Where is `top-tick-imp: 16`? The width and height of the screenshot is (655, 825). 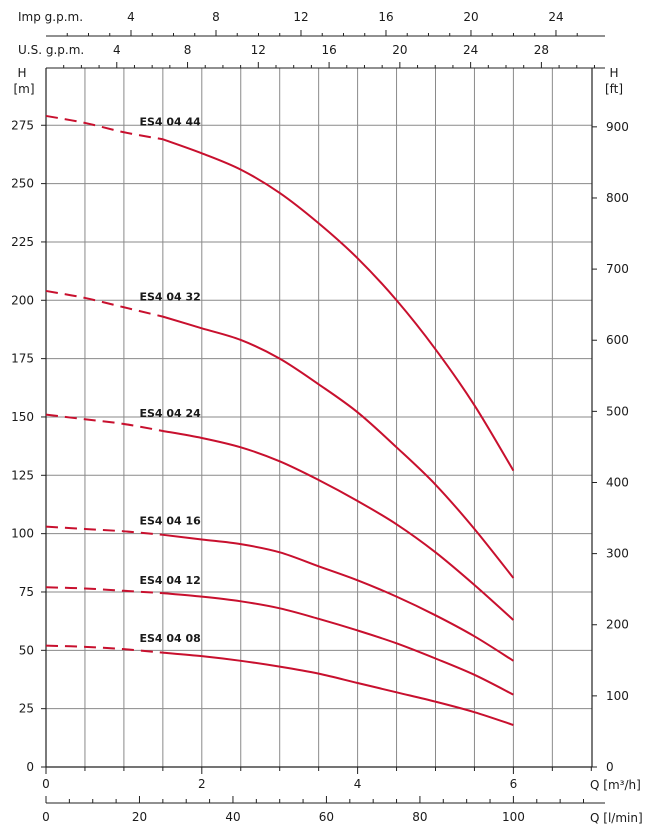
top-tick-imp: 16 is located at coordinates (385, 17).